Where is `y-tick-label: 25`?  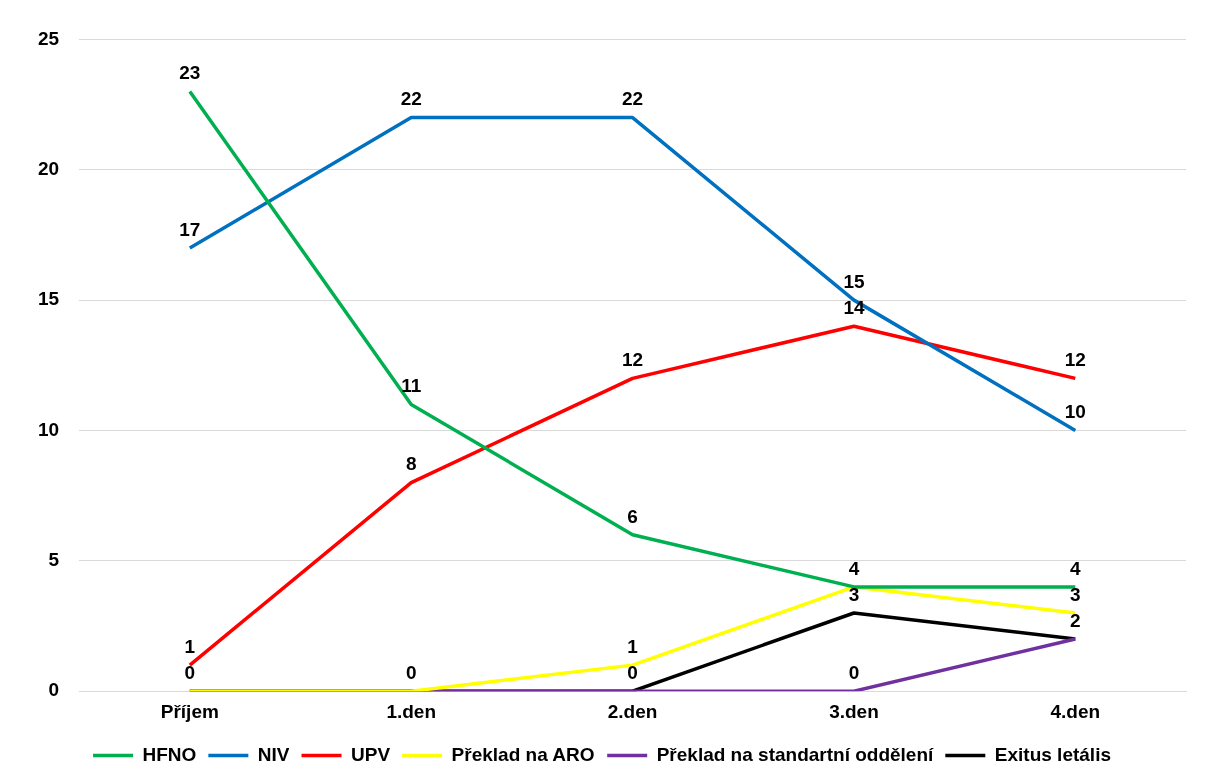
y-tick-label: 25 is located at coordinates (48, 38).